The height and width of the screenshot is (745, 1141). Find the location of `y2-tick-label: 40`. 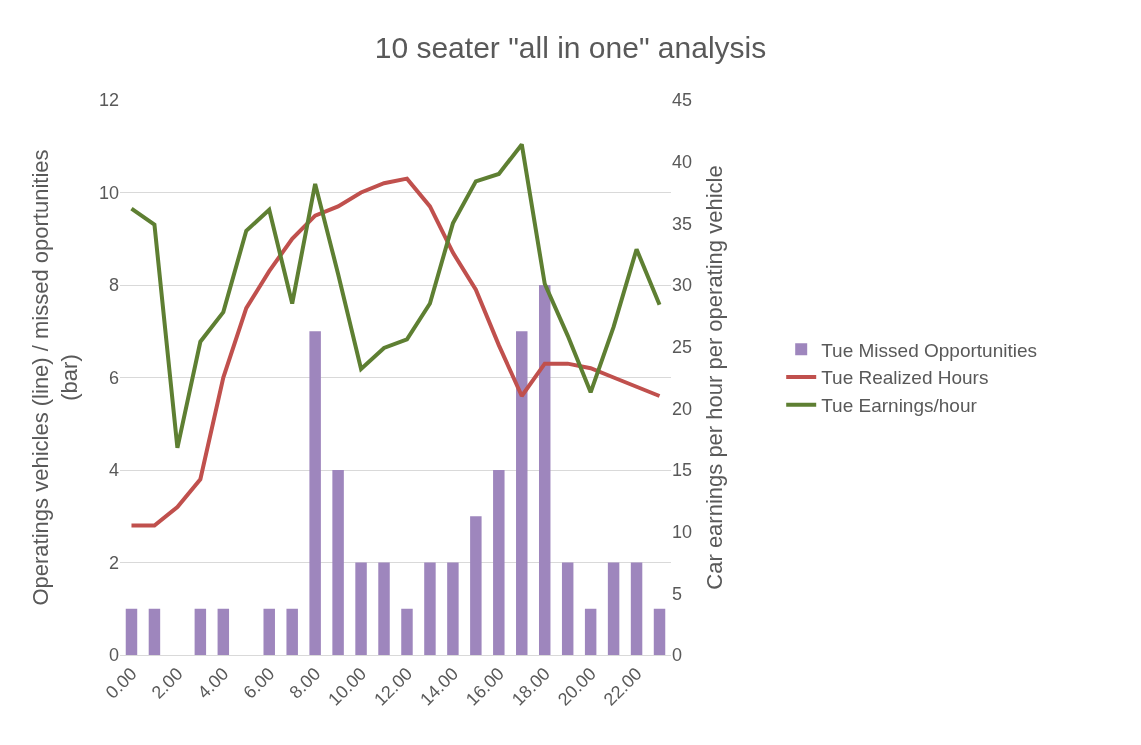

y2-tick-label: 40 is located at coordinates (682, 161).